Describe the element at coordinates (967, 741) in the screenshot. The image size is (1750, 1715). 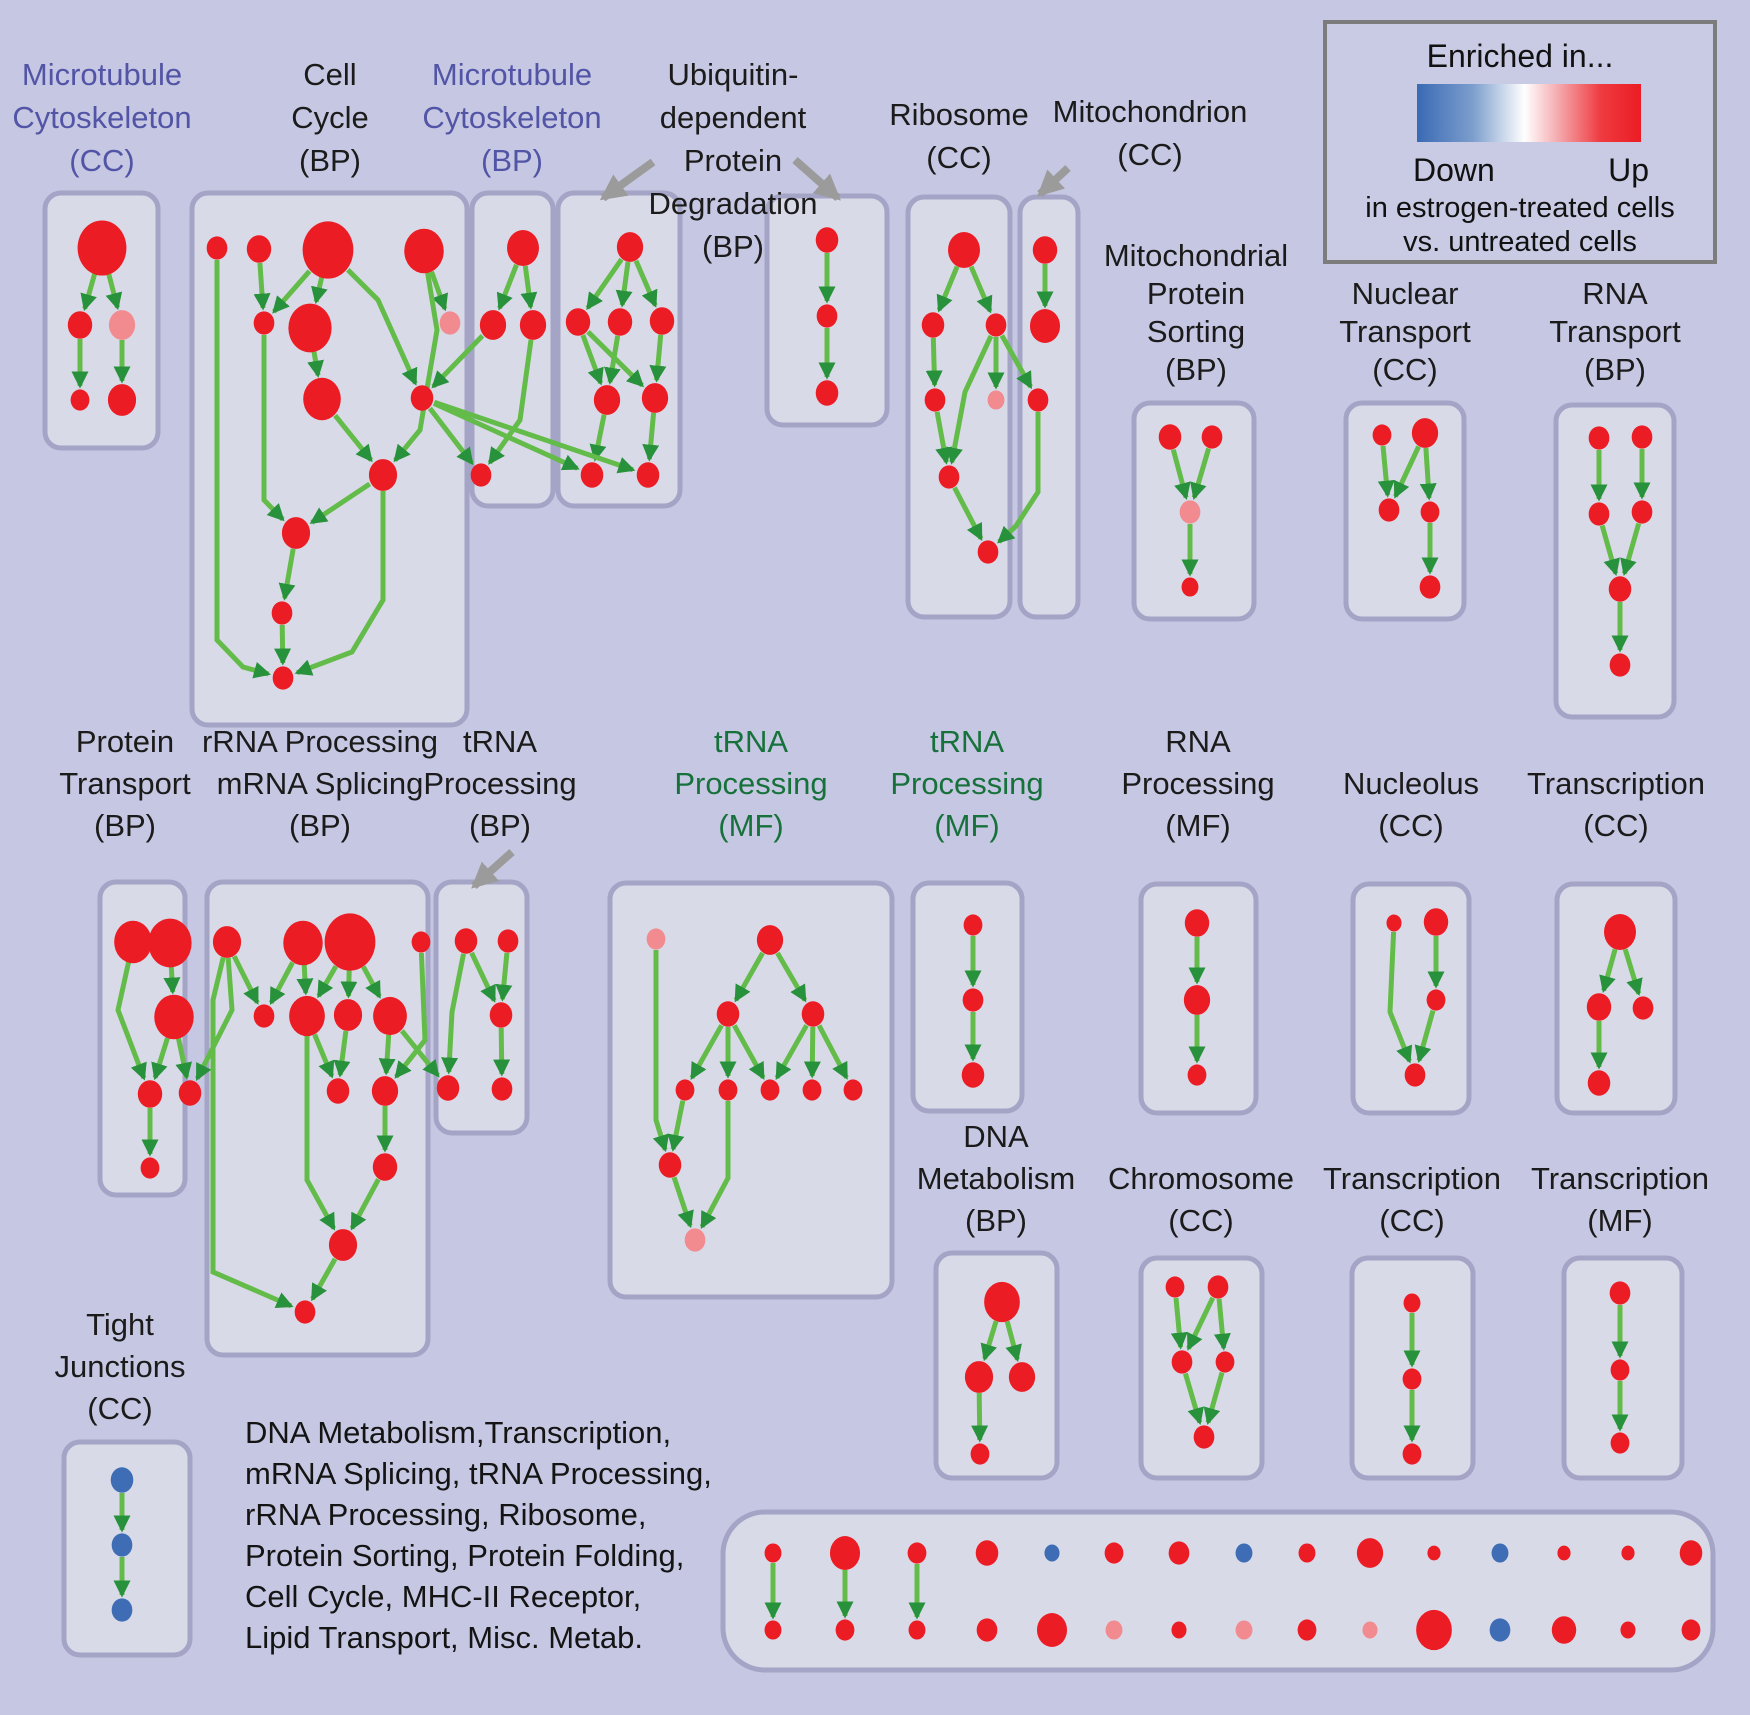
I see `group-label: tRNA` at that location.